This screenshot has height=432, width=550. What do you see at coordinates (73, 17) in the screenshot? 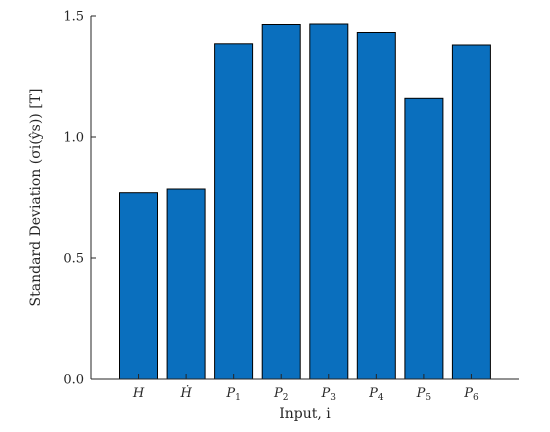
I see `y-tick-label: 1.5` at bounding box center [73, 17].